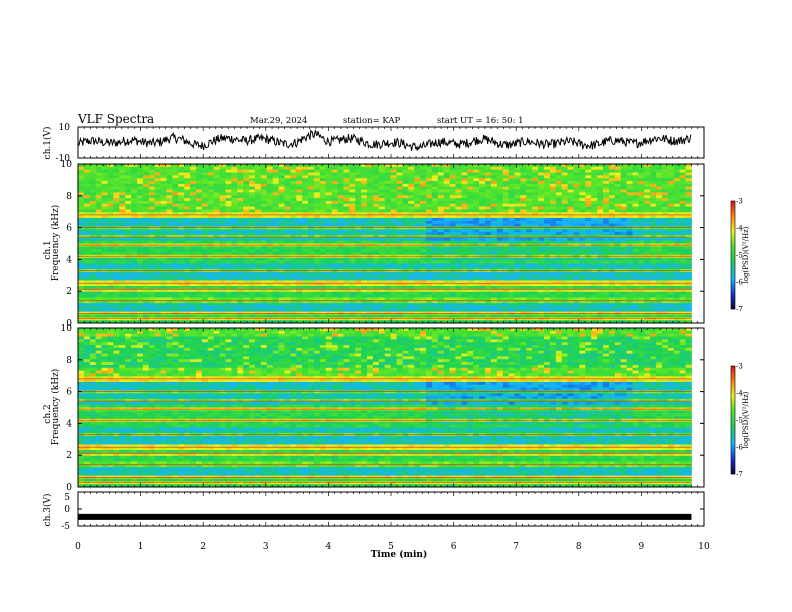 The height and width of the screenshot is (612, 792). Describe the element at coordinates (516, 547) in the screenshot. I see `xtick-label: 7` at that location.